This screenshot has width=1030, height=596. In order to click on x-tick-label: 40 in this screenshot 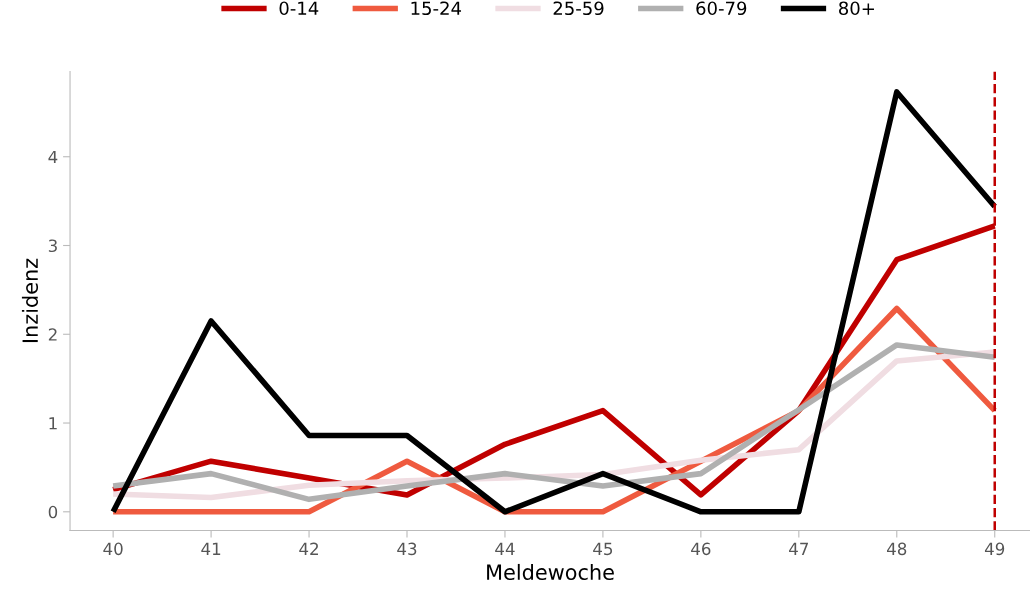, I will do `click(113, 549)`.